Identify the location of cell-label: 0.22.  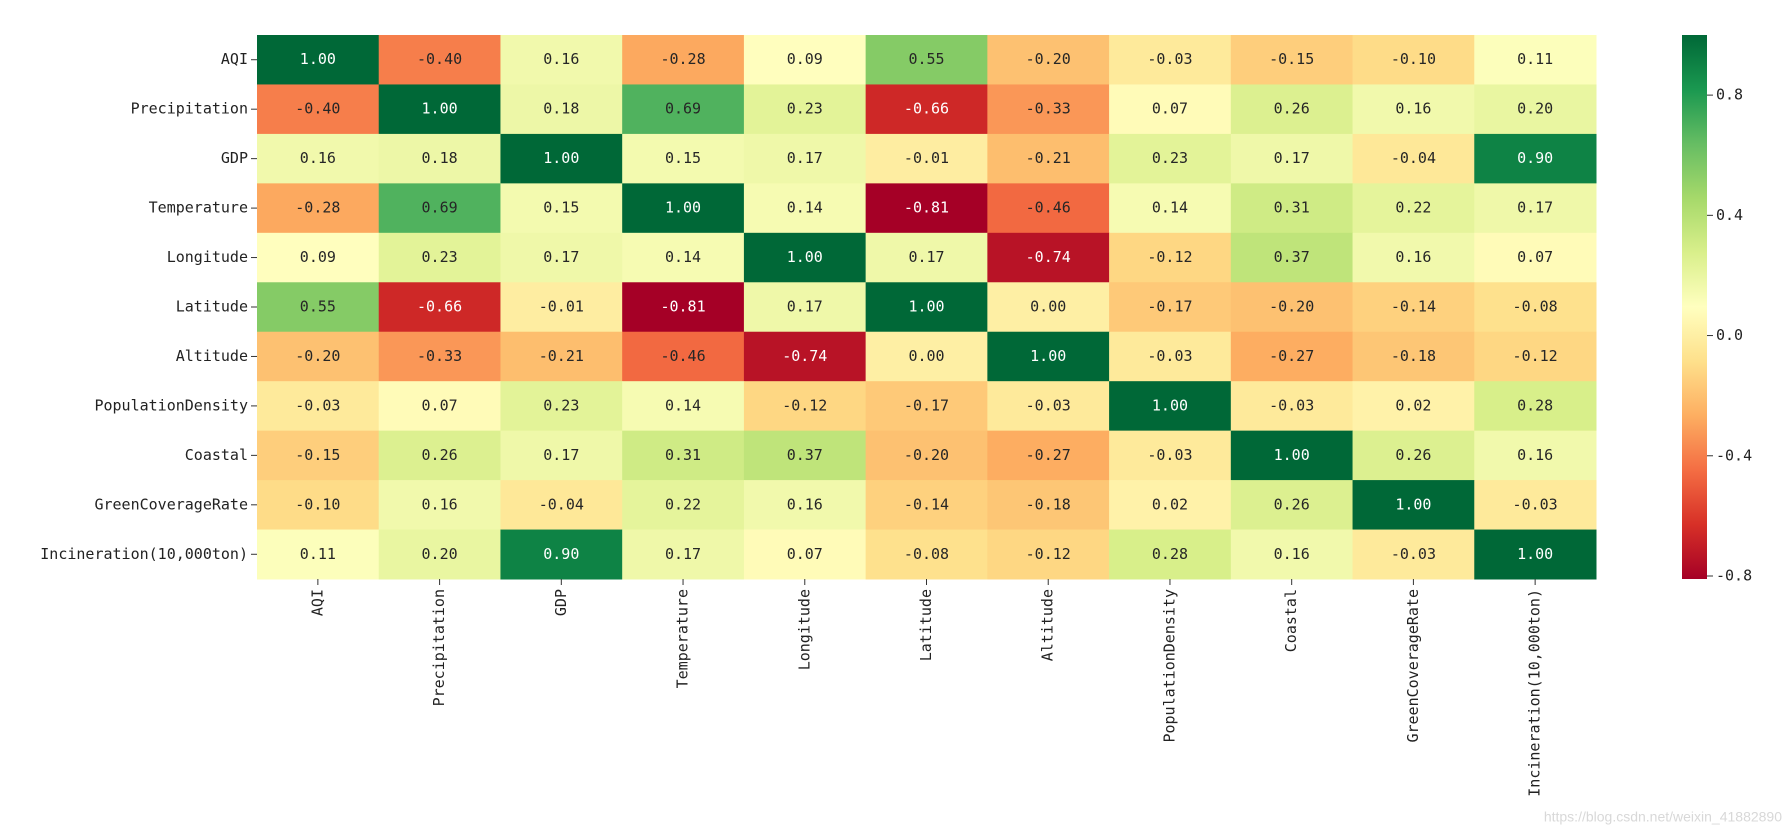
(683, 504).